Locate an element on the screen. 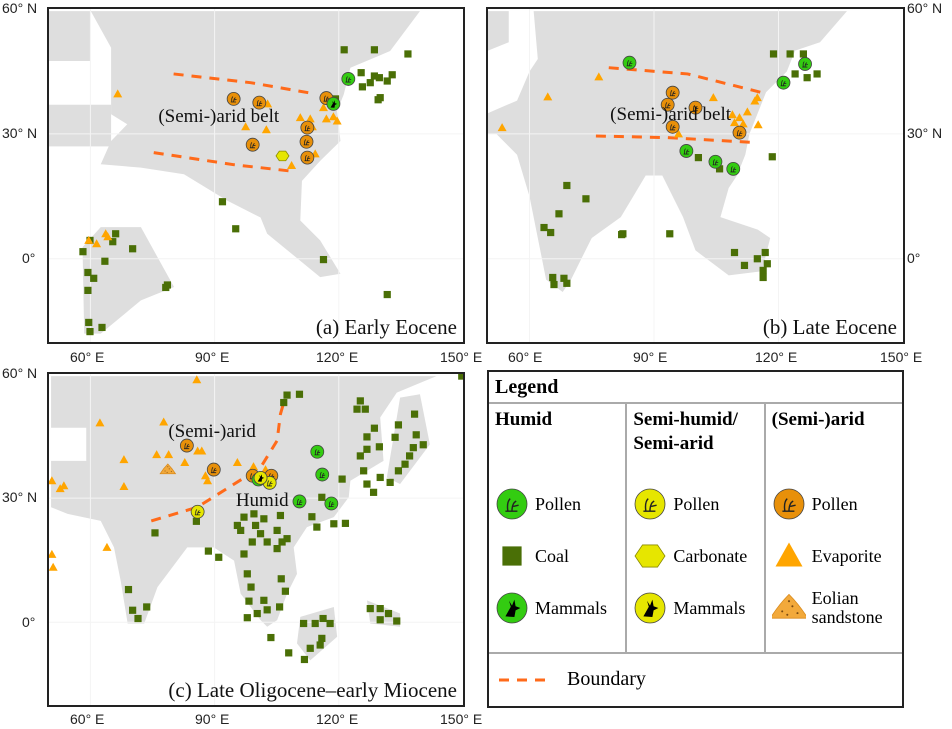 The image size is (952, 729). pollen-arid-icon is located at coordinates (789, 504).